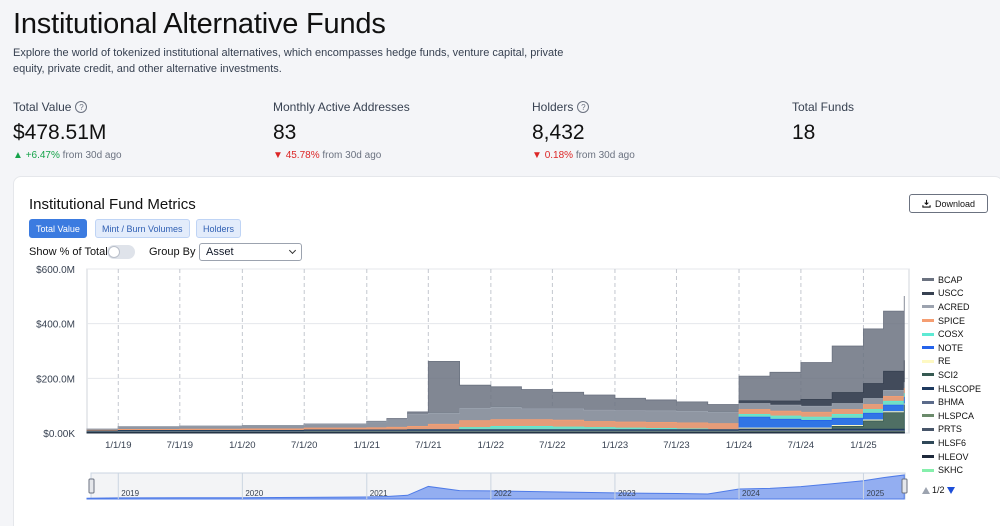 This screenshot has width=1000, height=526. I want to click on stat-label-text: Monthly Active Addresses, so click(341, 107).